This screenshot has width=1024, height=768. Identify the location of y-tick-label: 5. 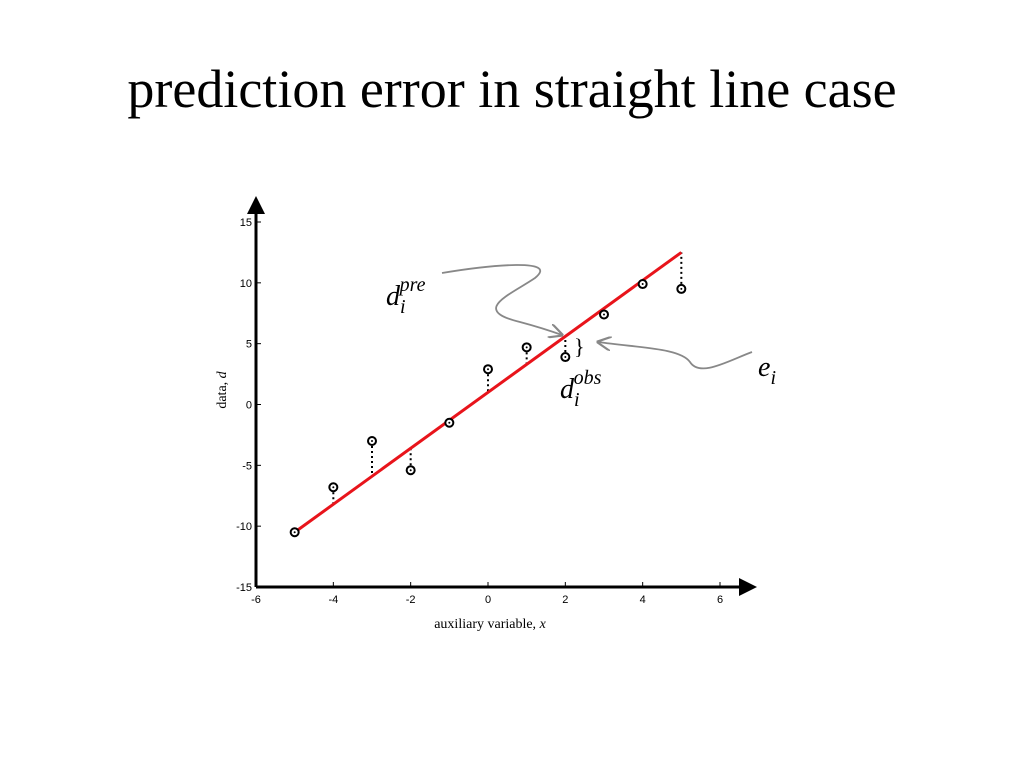
(249, 345).